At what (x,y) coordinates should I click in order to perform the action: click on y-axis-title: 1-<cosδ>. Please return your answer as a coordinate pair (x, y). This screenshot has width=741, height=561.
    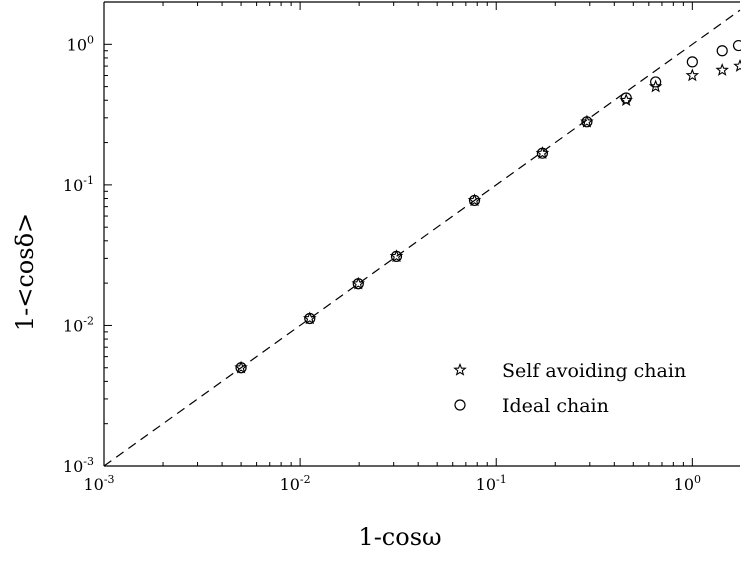
    Looking at the image, I should click on (25, 272).